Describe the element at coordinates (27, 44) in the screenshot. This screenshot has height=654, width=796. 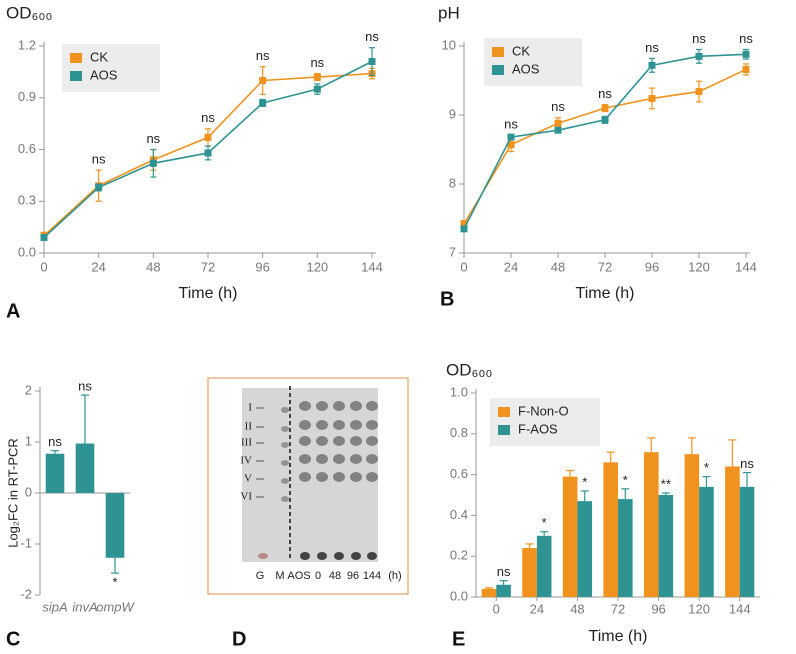
I see `y-tick-label: 1.2` at that location.